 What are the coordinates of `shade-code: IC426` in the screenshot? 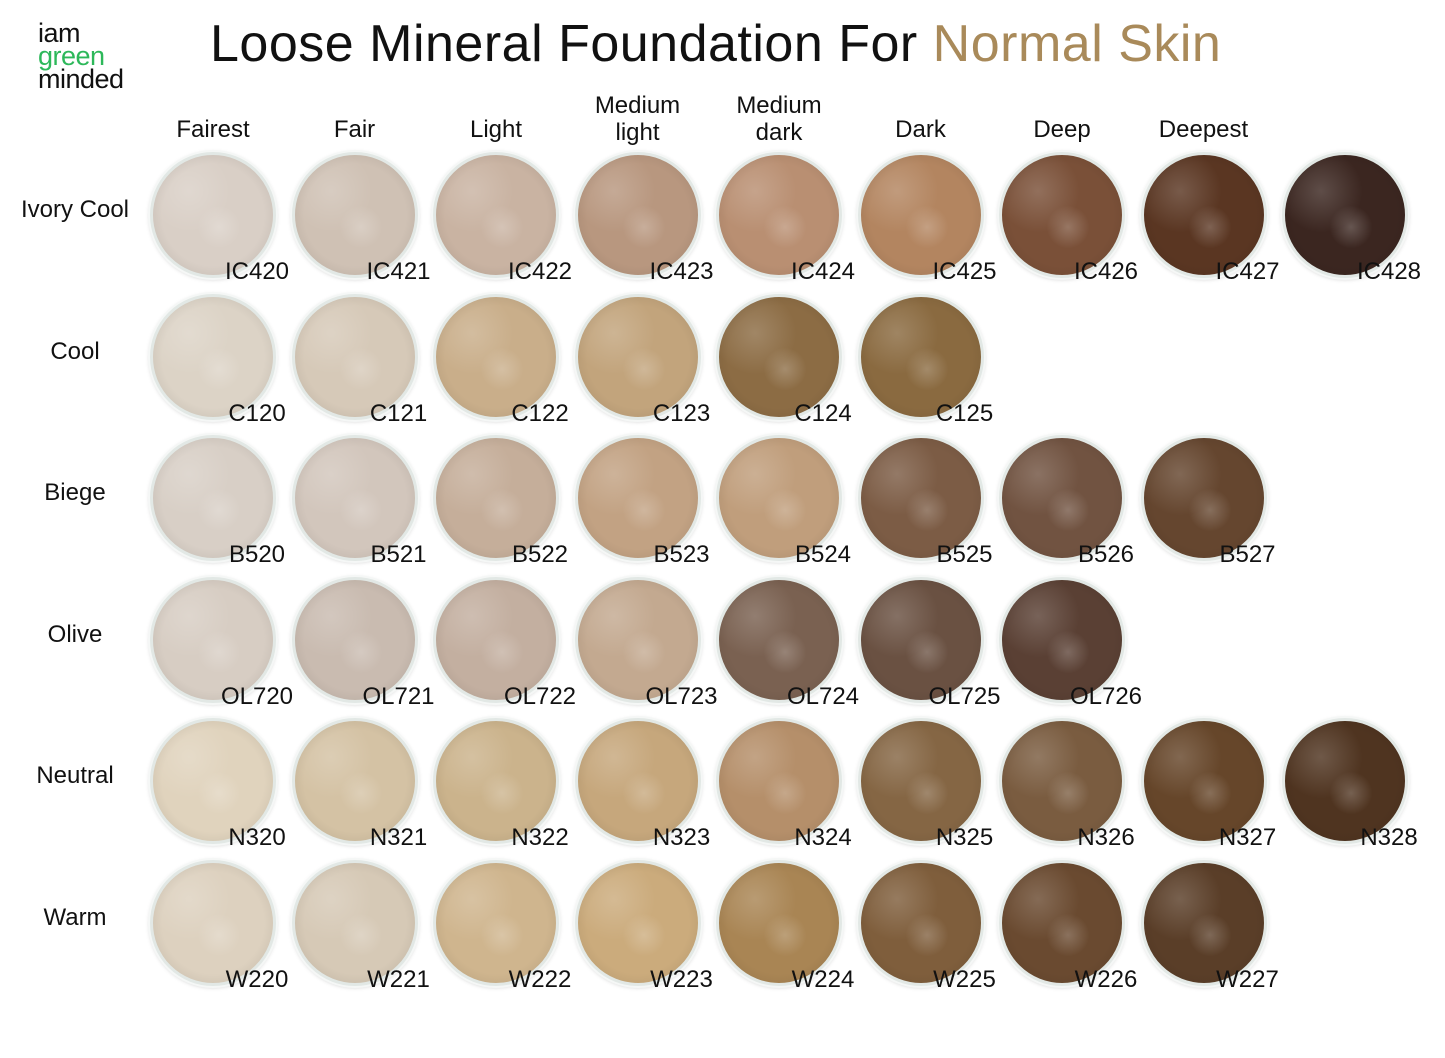 It's located at (1106, 271).